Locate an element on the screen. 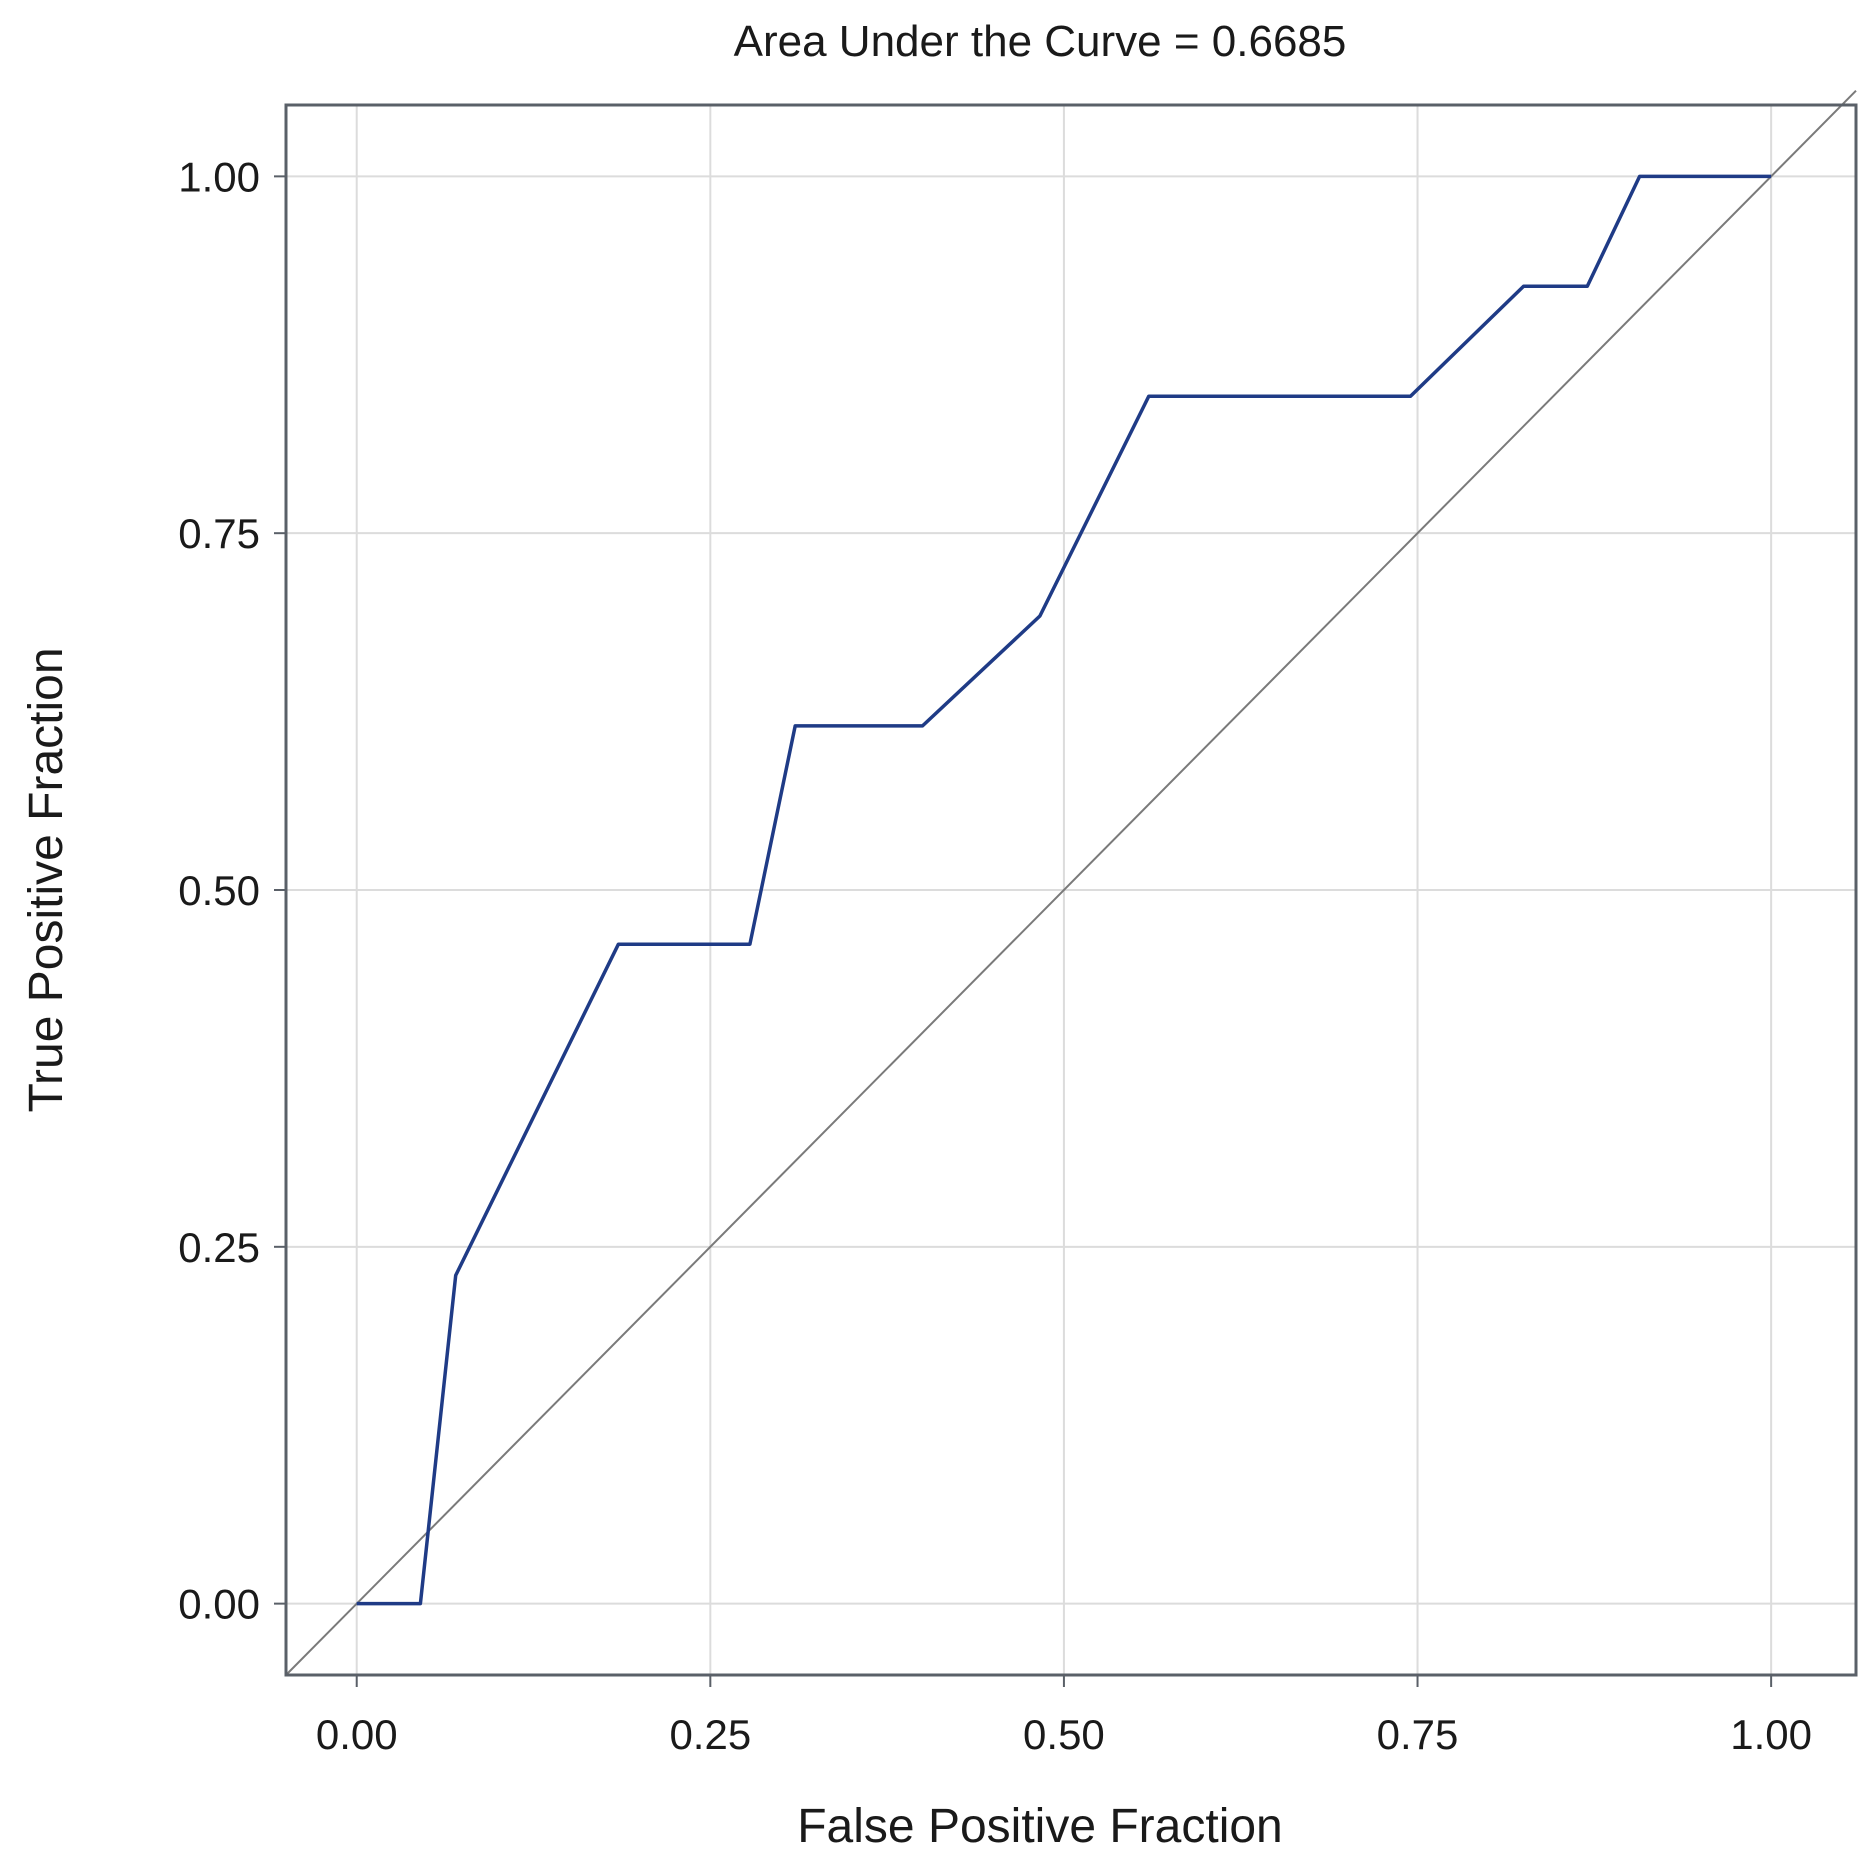  y-tick-label-4: 1.00 is located at coordinates (219, 176).